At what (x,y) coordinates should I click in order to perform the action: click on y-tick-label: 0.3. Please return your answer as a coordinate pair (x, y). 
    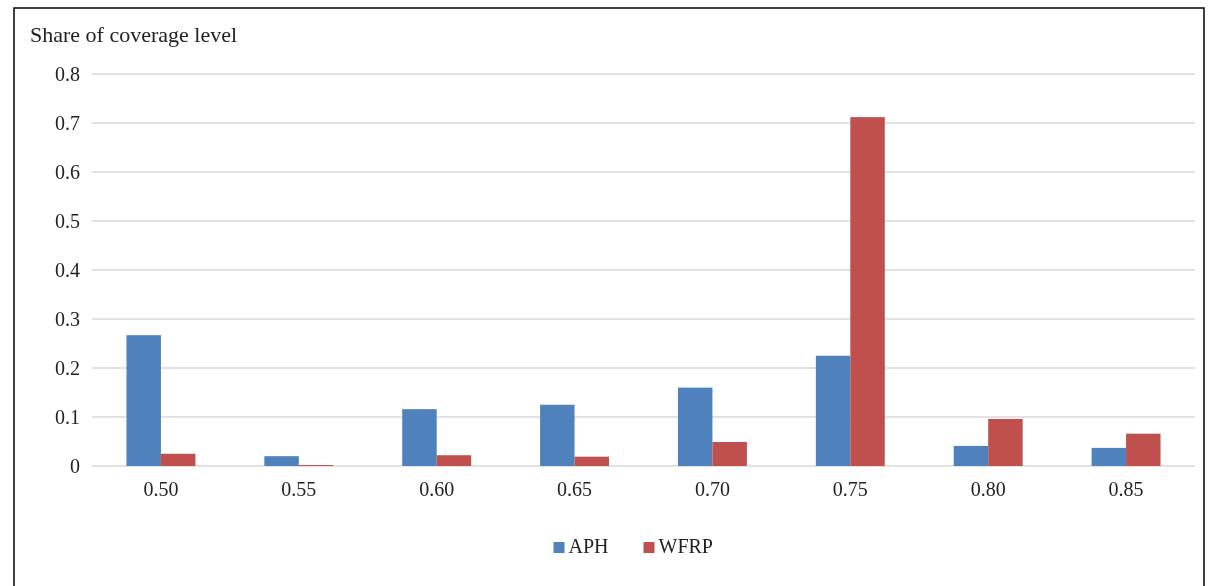
    Looking at the image, I should click on (67, 319).